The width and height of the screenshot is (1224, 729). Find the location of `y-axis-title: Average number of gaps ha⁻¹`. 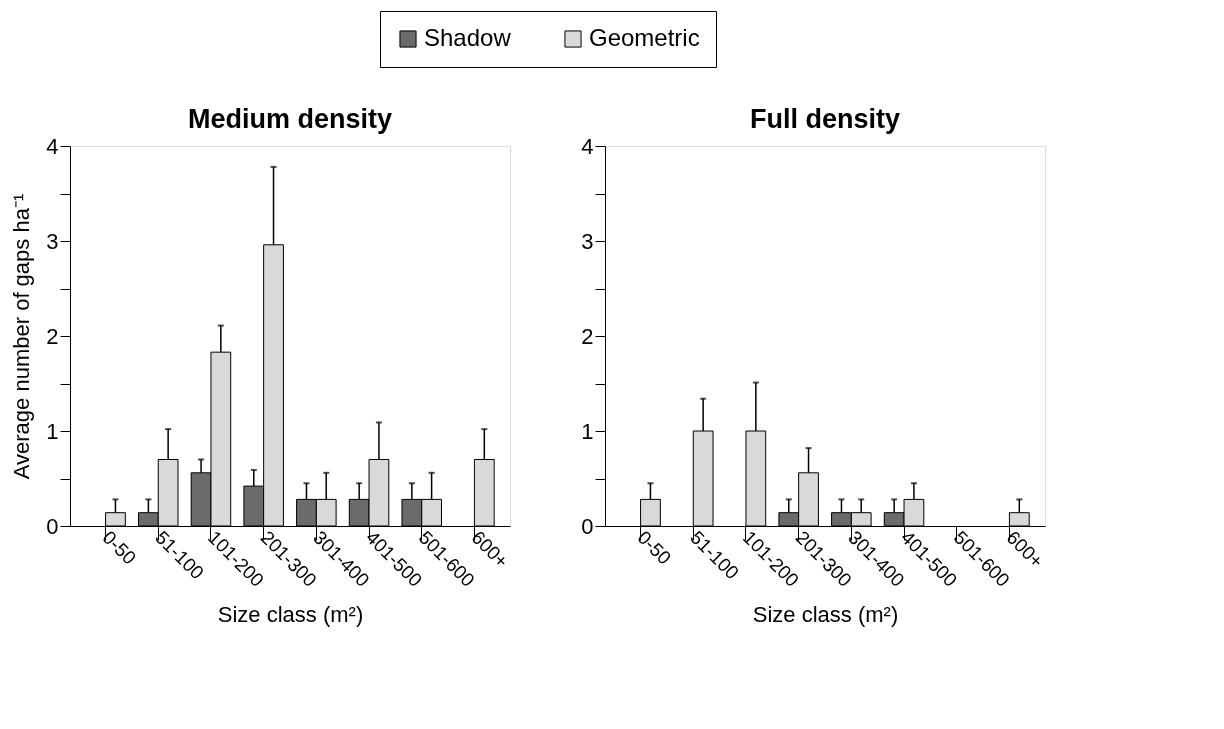

y-axis-title: Average number of gaps ha⁻¹ is located at coordinates (22, 336).